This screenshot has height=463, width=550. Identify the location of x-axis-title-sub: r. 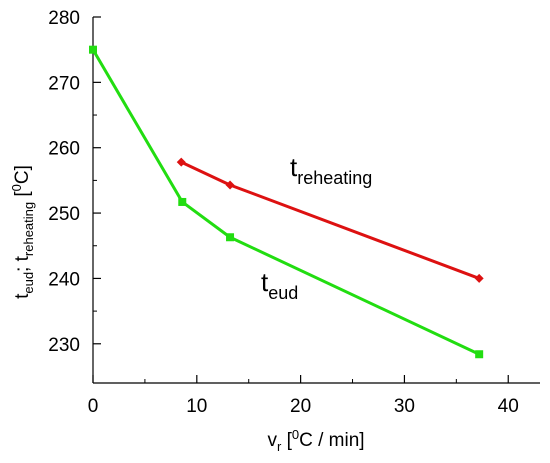
(279, 446).